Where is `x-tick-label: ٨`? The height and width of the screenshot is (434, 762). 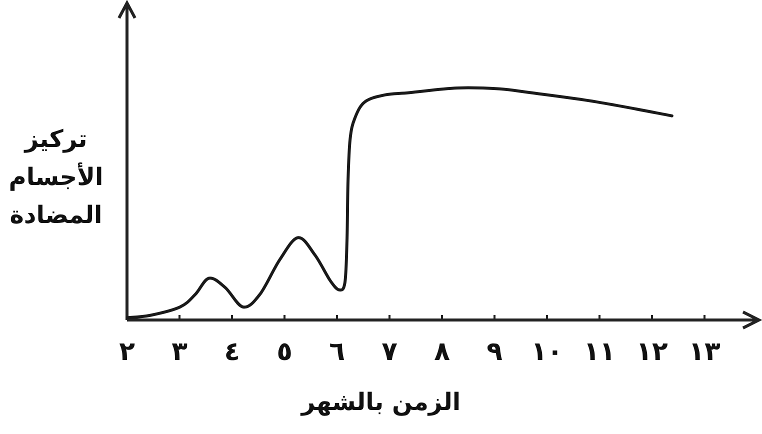
x-tick-label: ٨ is located at coordinates (442, 352).